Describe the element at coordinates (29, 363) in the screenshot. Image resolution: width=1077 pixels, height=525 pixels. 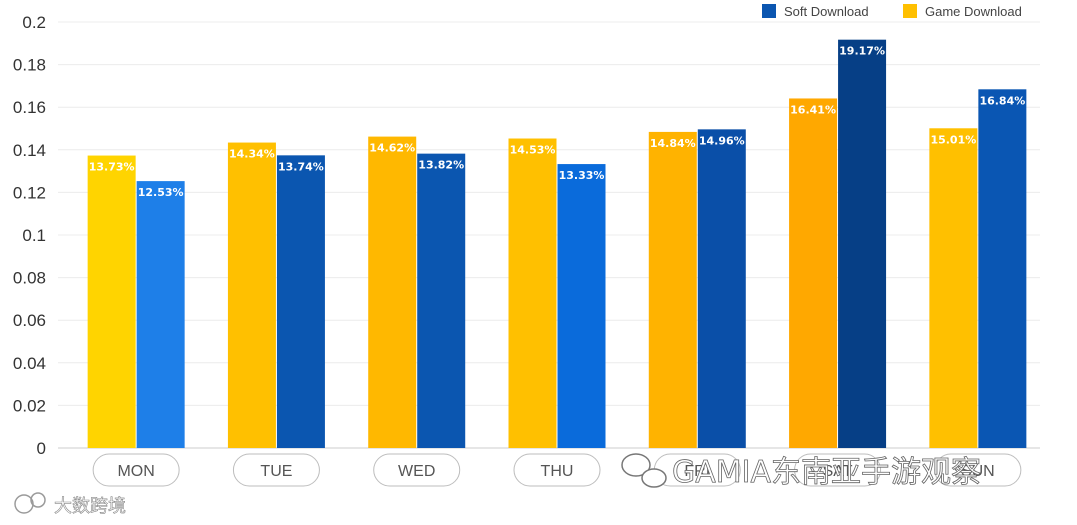
I see `y-tick-label: 0.04` at that location.